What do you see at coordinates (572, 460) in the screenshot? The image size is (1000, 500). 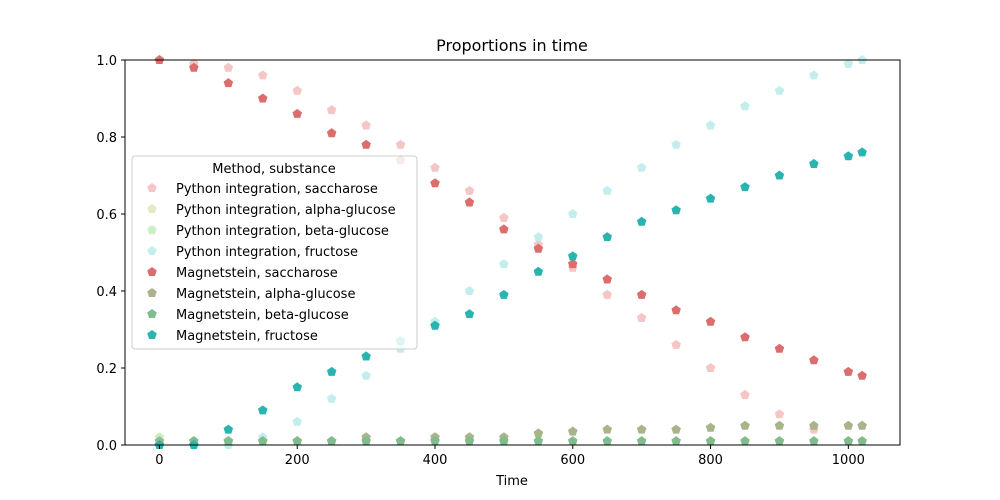 I see `x-tick-label: 600` at bounding box center [572, 460].